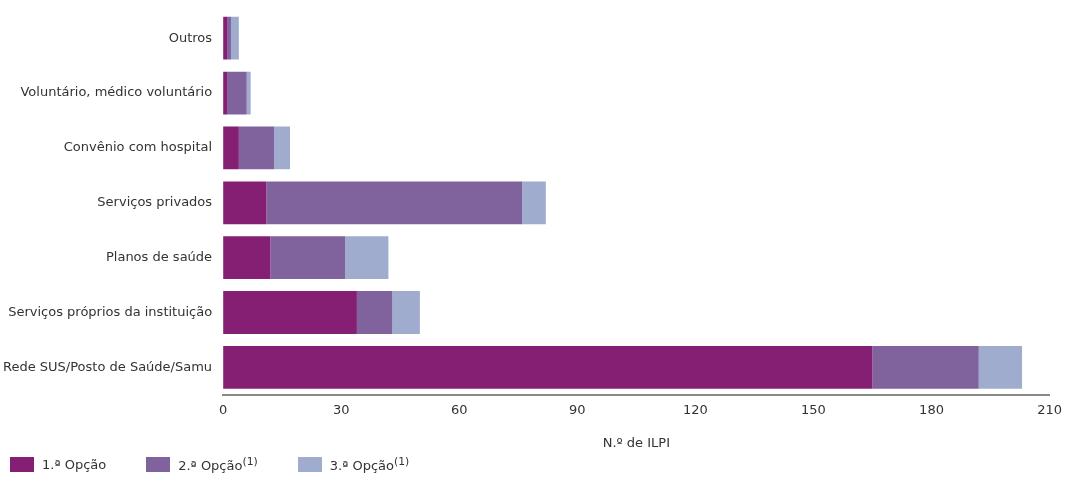 Image resolution: width=1065 pixels, height=487 pixels. What do you see at coordinates (459, 409) in the screenshot?
I see `x-tick-label: 60` at bounding box center [459, 409].